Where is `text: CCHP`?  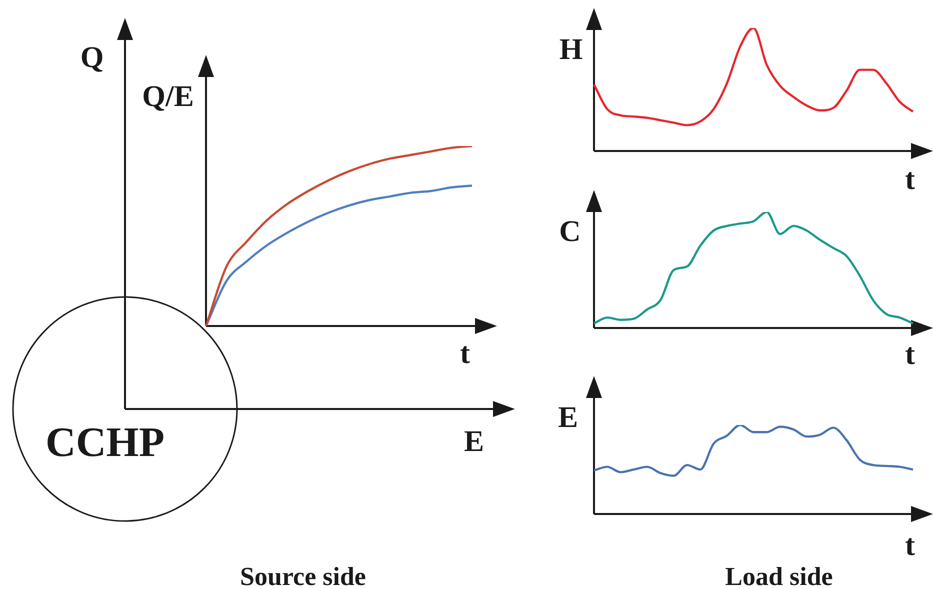
text: CCHP is located at coordinates (105, 443).